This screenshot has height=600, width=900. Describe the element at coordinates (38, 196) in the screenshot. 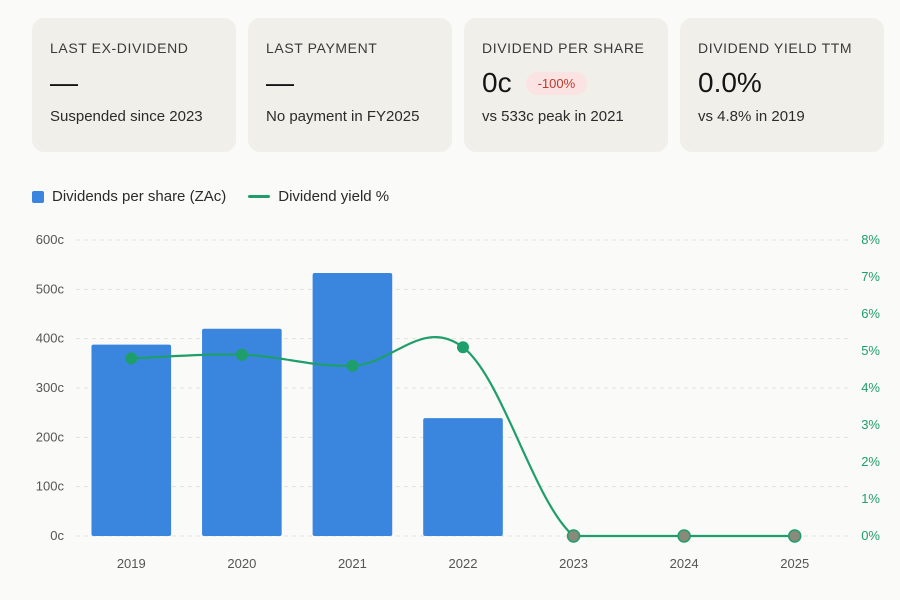

I see `bar-swatch-icon` at that location.